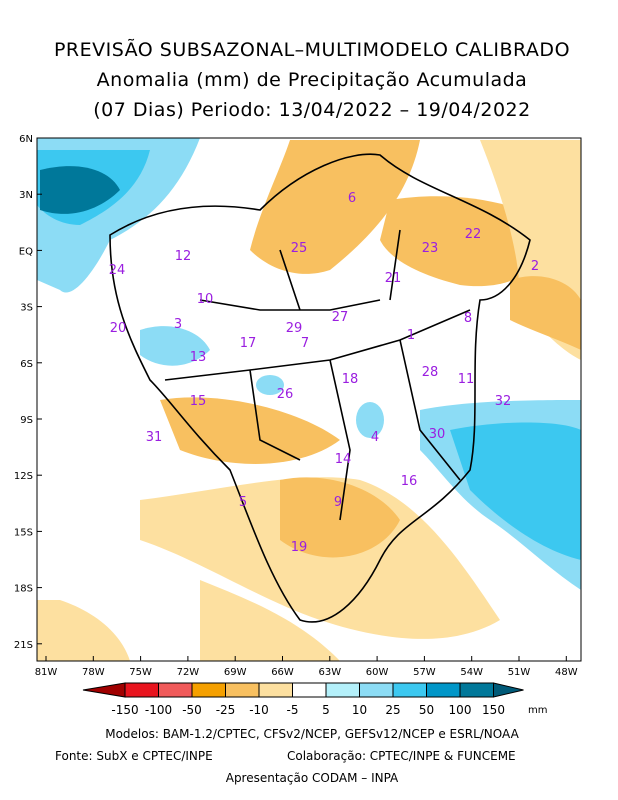 The height and width of the screenshot is (800, 618). Describe the element at coordinates (192, 710) in the screenshot. I see `colorbar-label: -50` at that location.